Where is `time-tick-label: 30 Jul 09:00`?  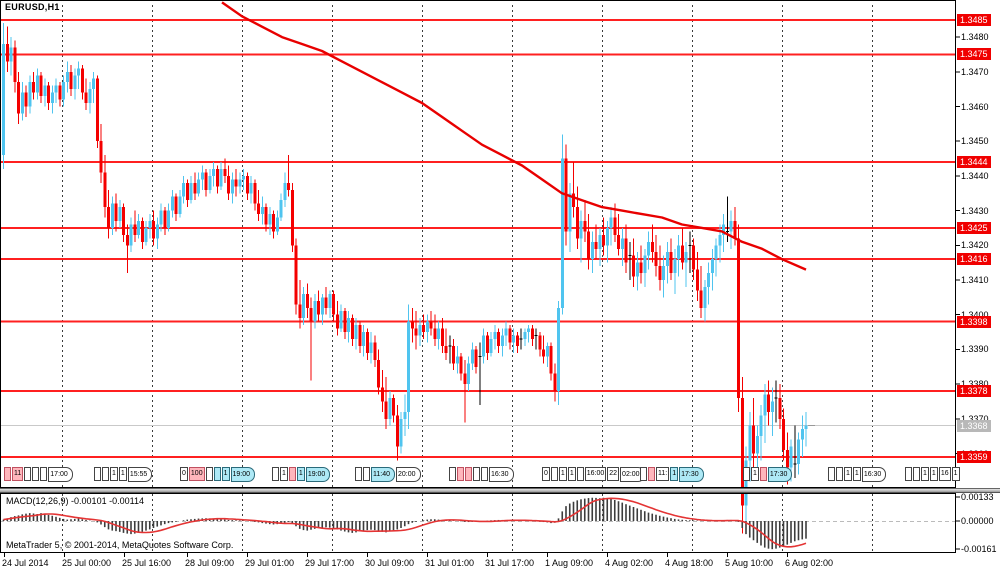 time-tick-label: 30 Jul 09:00 is located at coordinates (390, 563).